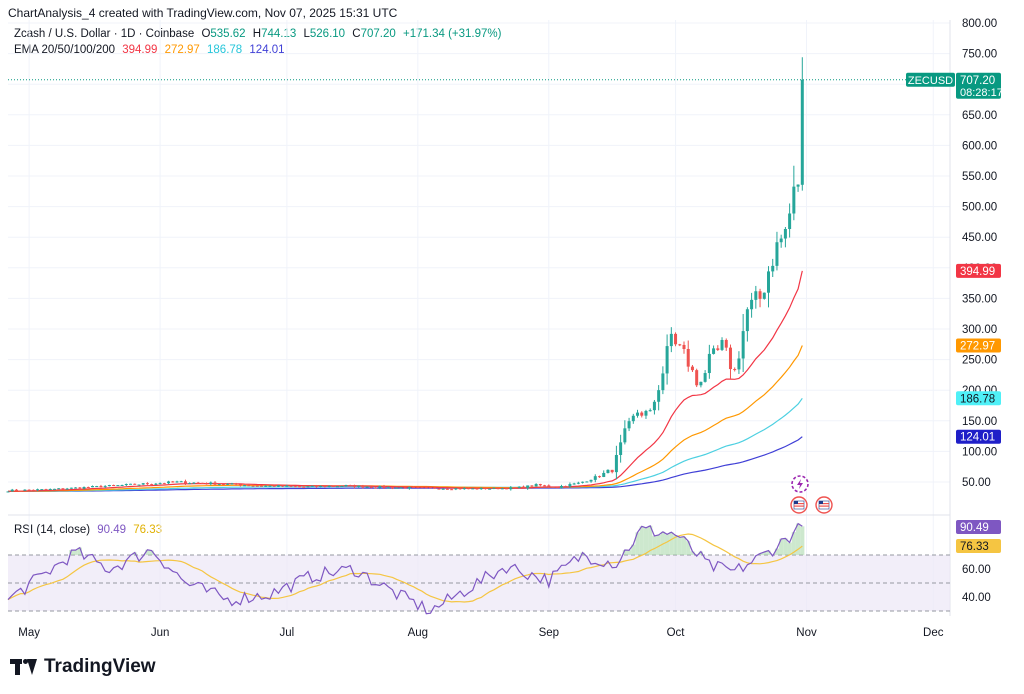  Describe the element at coordinates (978, 398) in the screenshot. I see `ema100-tag` at that location.